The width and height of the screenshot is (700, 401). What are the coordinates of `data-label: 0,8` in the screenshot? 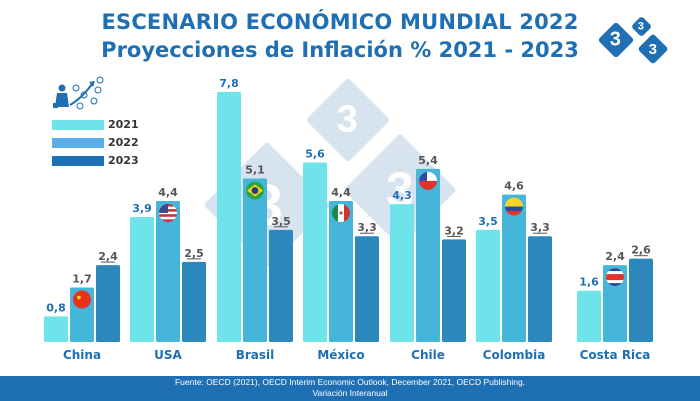 It's located at (56, 307).